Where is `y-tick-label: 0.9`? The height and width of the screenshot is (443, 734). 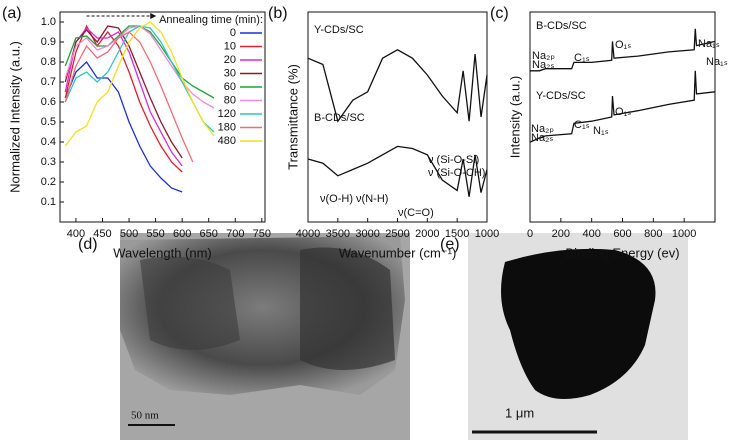
y-tick-label: 0.9 is located at coordinates (48, 42).